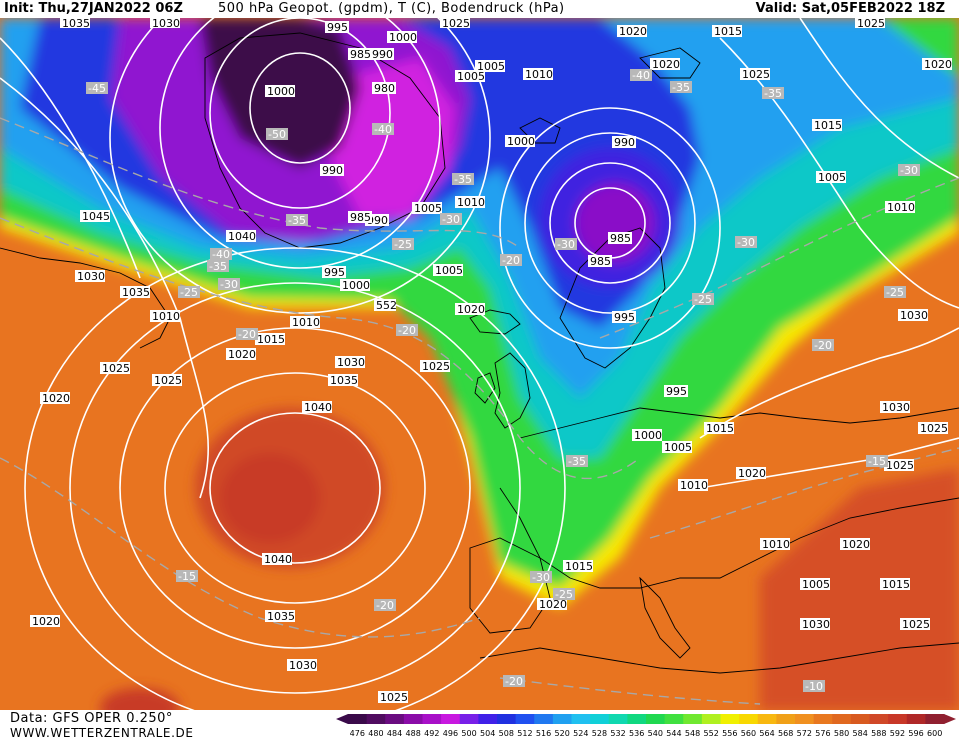 The image size is (959, 743). Describe the element at coordinates (617, 733) in the screenshot. I see `scale-tick-label: 532` at that location.